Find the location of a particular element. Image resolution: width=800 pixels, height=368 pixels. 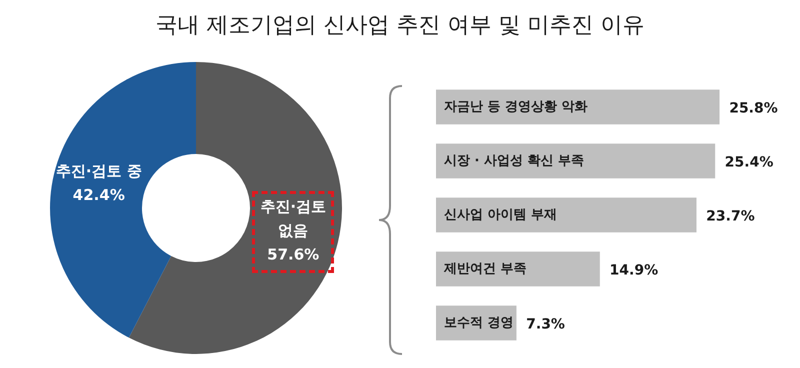

data-label: 25.8% is located at coordinates (753, 108).